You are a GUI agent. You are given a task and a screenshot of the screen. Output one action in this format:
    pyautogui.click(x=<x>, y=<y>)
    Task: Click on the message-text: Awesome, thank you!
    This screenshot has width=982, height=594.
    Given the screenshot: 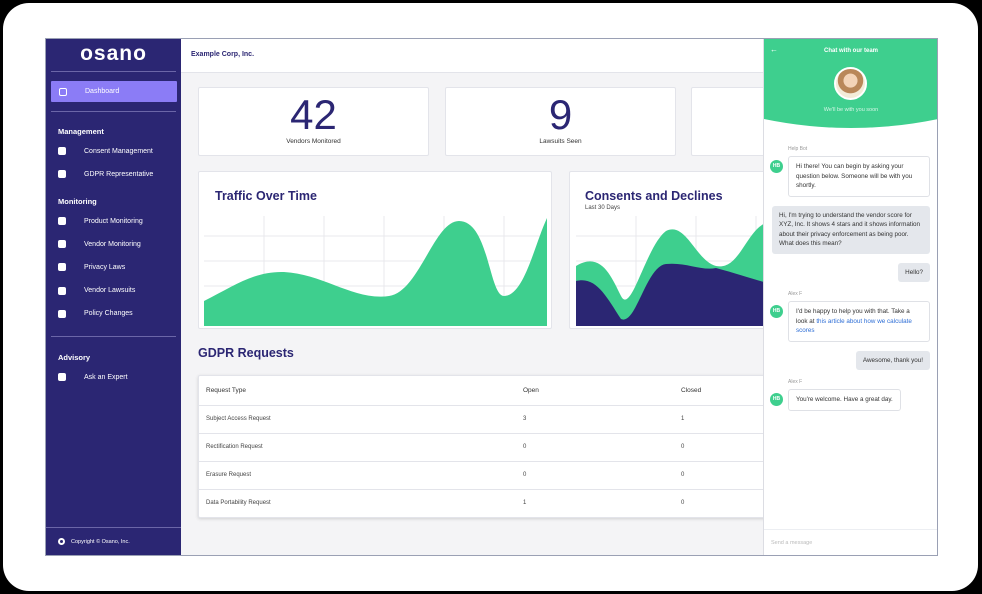 What is the action you would take?
    pyautogui.click(x=892, y=360)
    